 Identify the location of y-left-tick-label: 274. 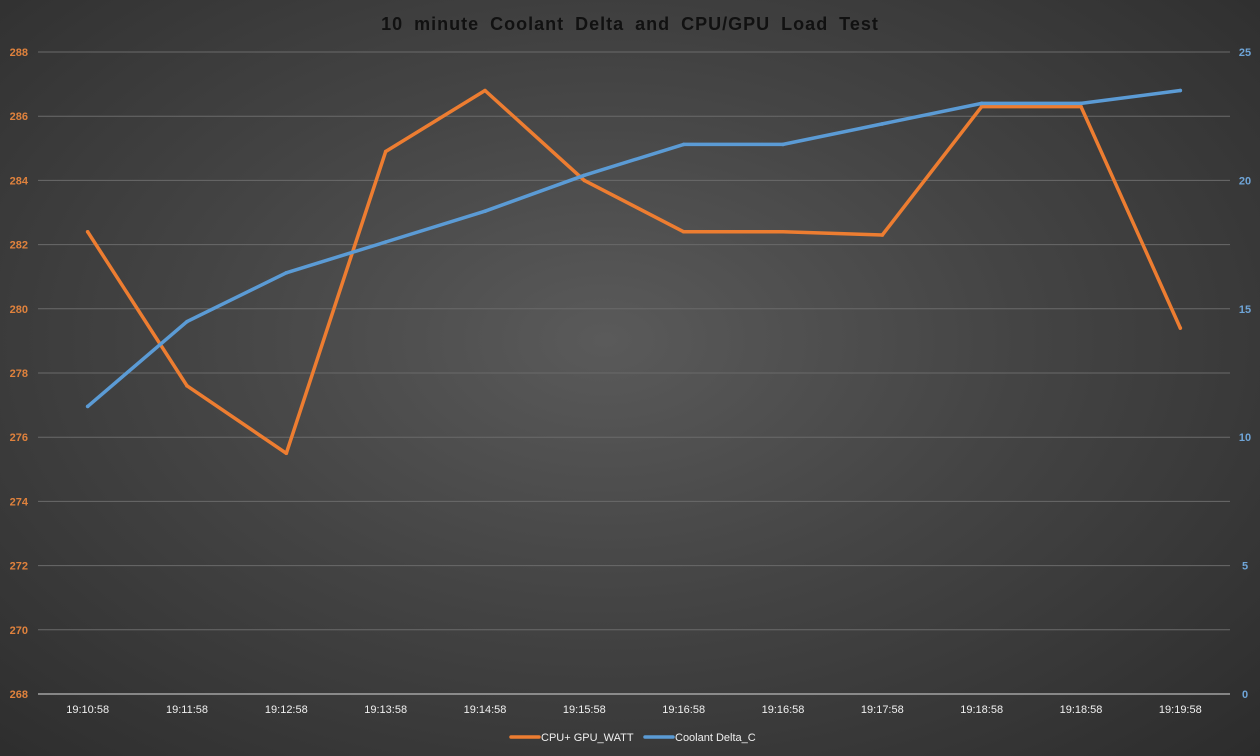
(19, 502).